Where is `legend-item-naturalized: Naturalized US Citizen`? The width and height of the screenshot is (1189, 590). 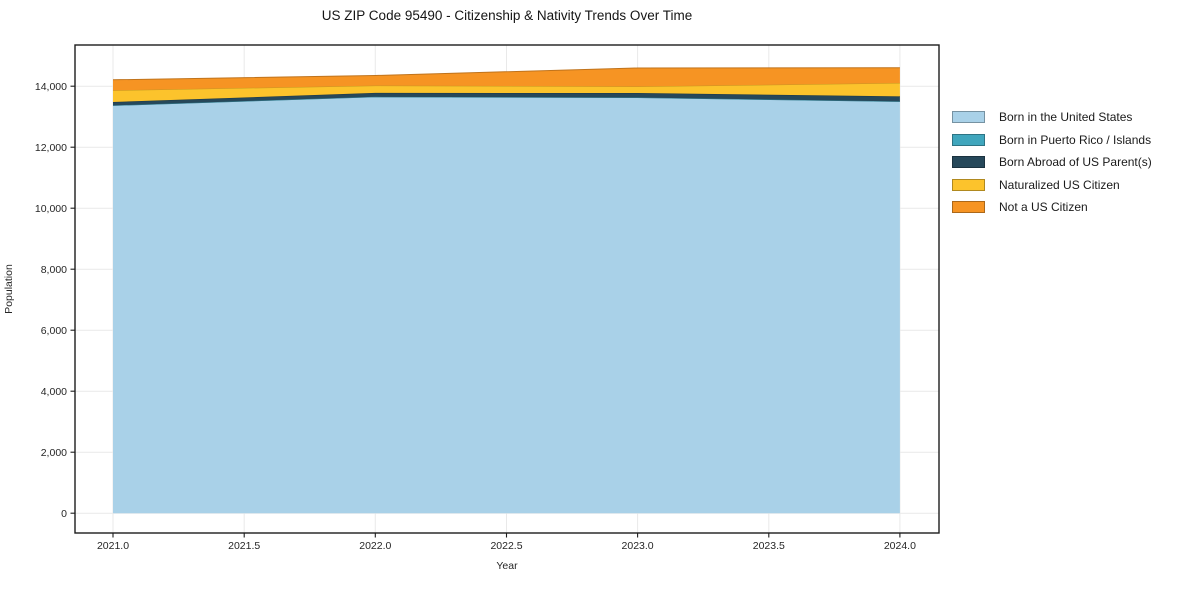 legend-item-naturalized: Naturalized US Citizen is located at coordinates (1052, 185).